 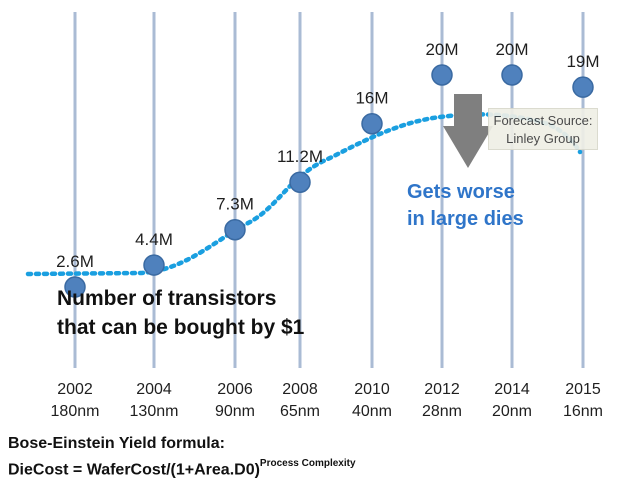 I want to click on x-tick-node-65nm: 65nm, so click(x=300, y=411).